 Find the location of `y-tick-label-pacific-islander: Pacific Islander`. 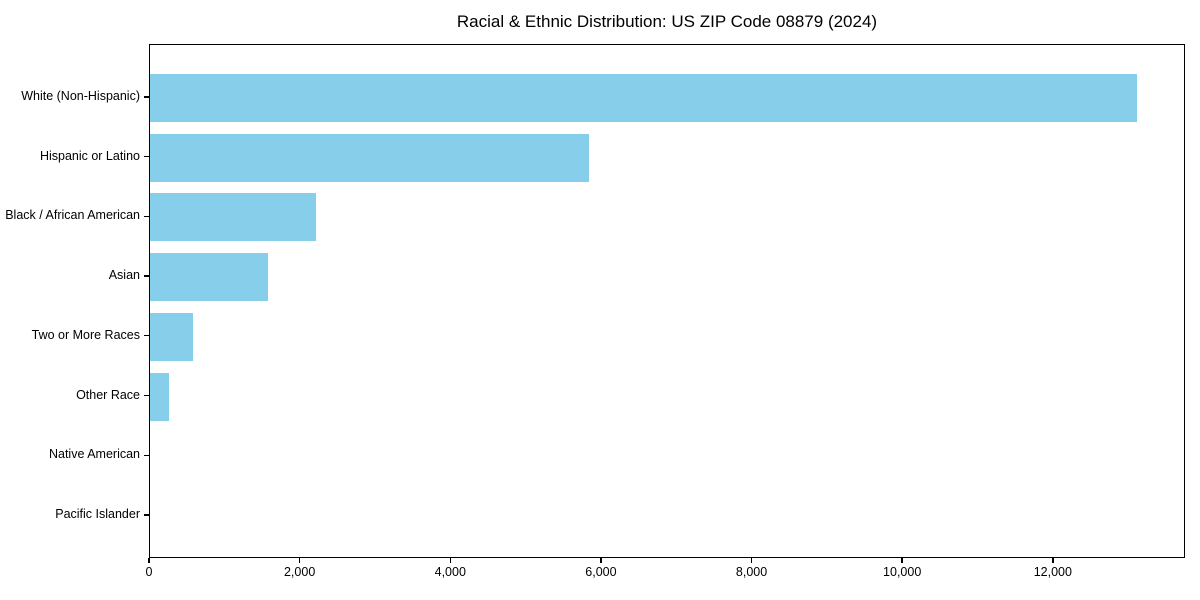

y-tick-label-pacific-islander: Pacific Islander is located at coordinates (97, 513).